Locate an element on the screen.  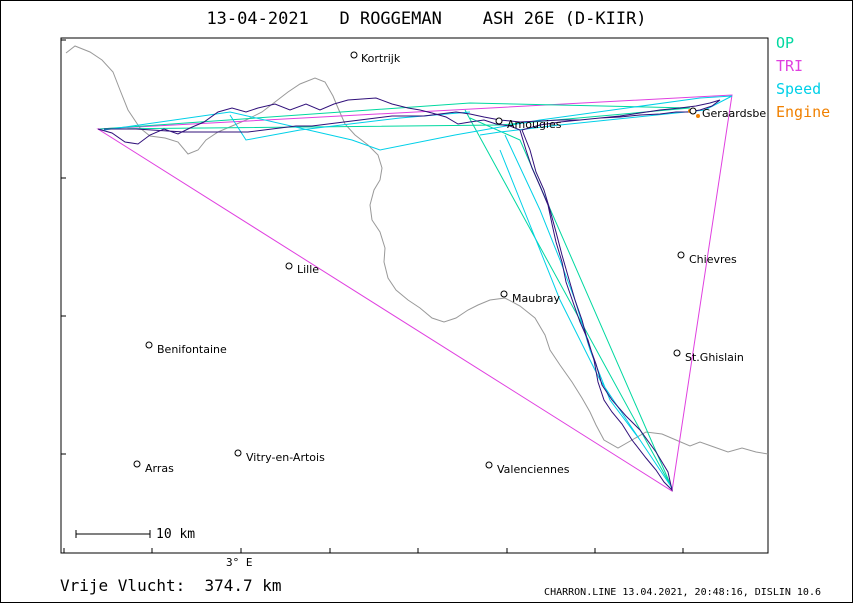
legend-speed: Speed is located at coordinates (799, 89).